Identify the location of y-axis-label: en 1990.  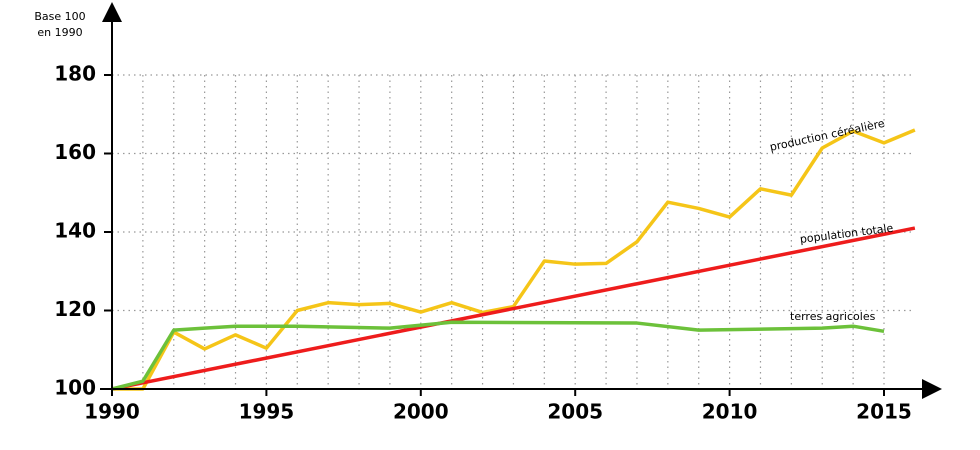
(59, 32).